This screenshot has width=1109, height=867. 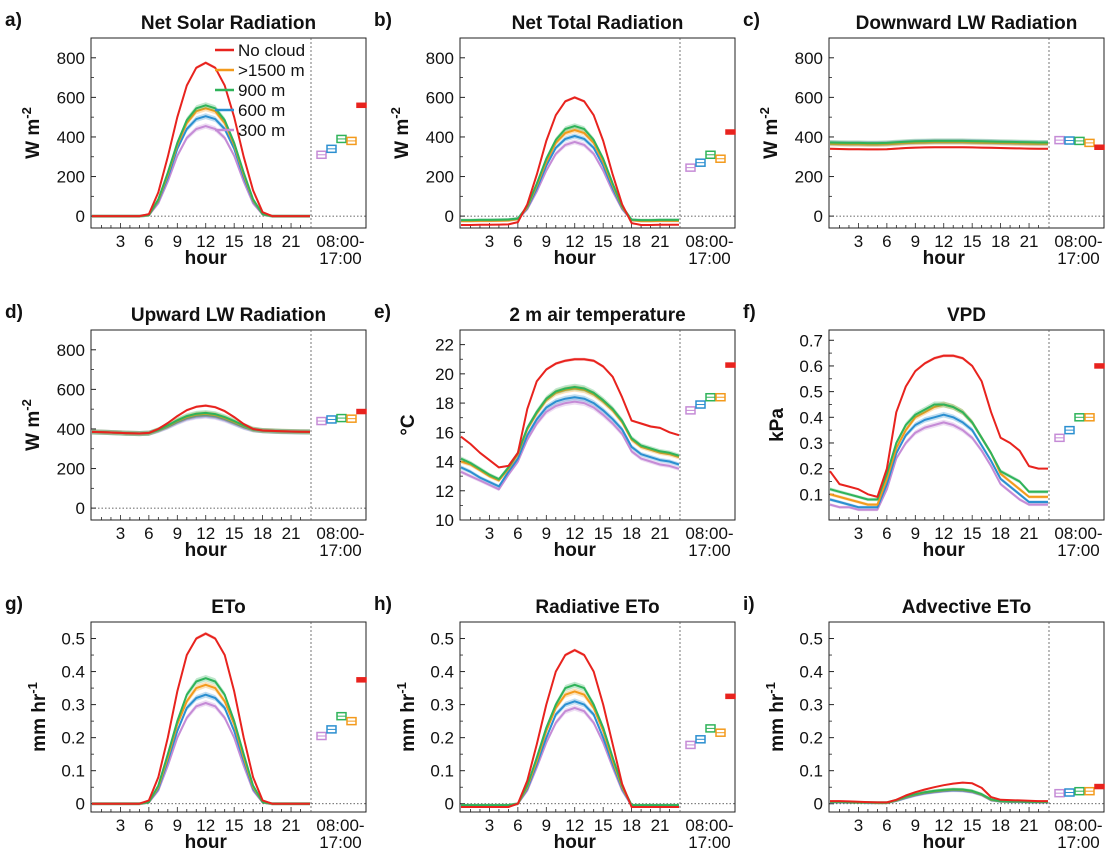 I want to click on panel-letter: c), so click(x=751, y=20).